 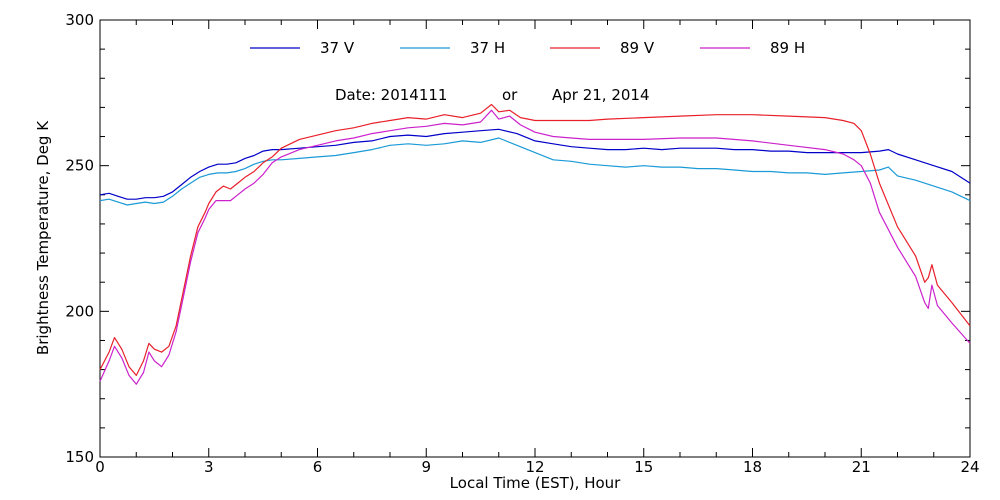 I want to click on x-tick-label: 21, so click(x=861, y=467).